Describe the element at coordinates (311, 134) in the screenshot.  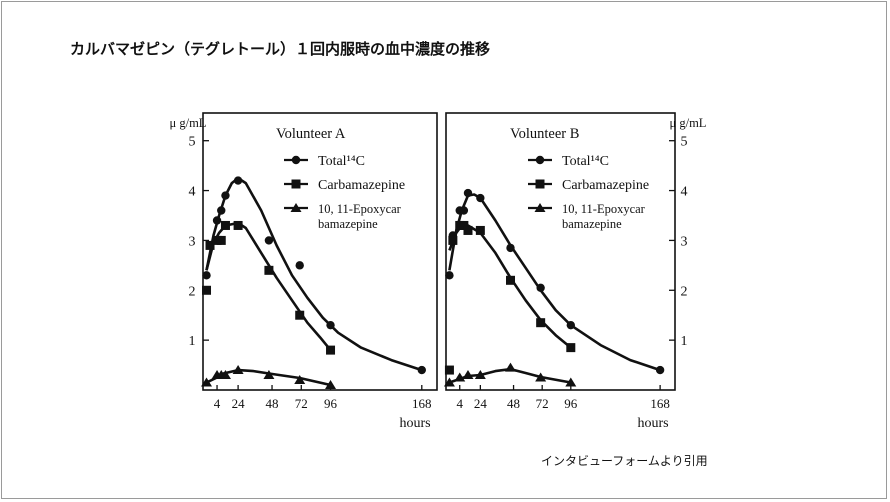
I see `panel-title: Volunteer A` at that location.